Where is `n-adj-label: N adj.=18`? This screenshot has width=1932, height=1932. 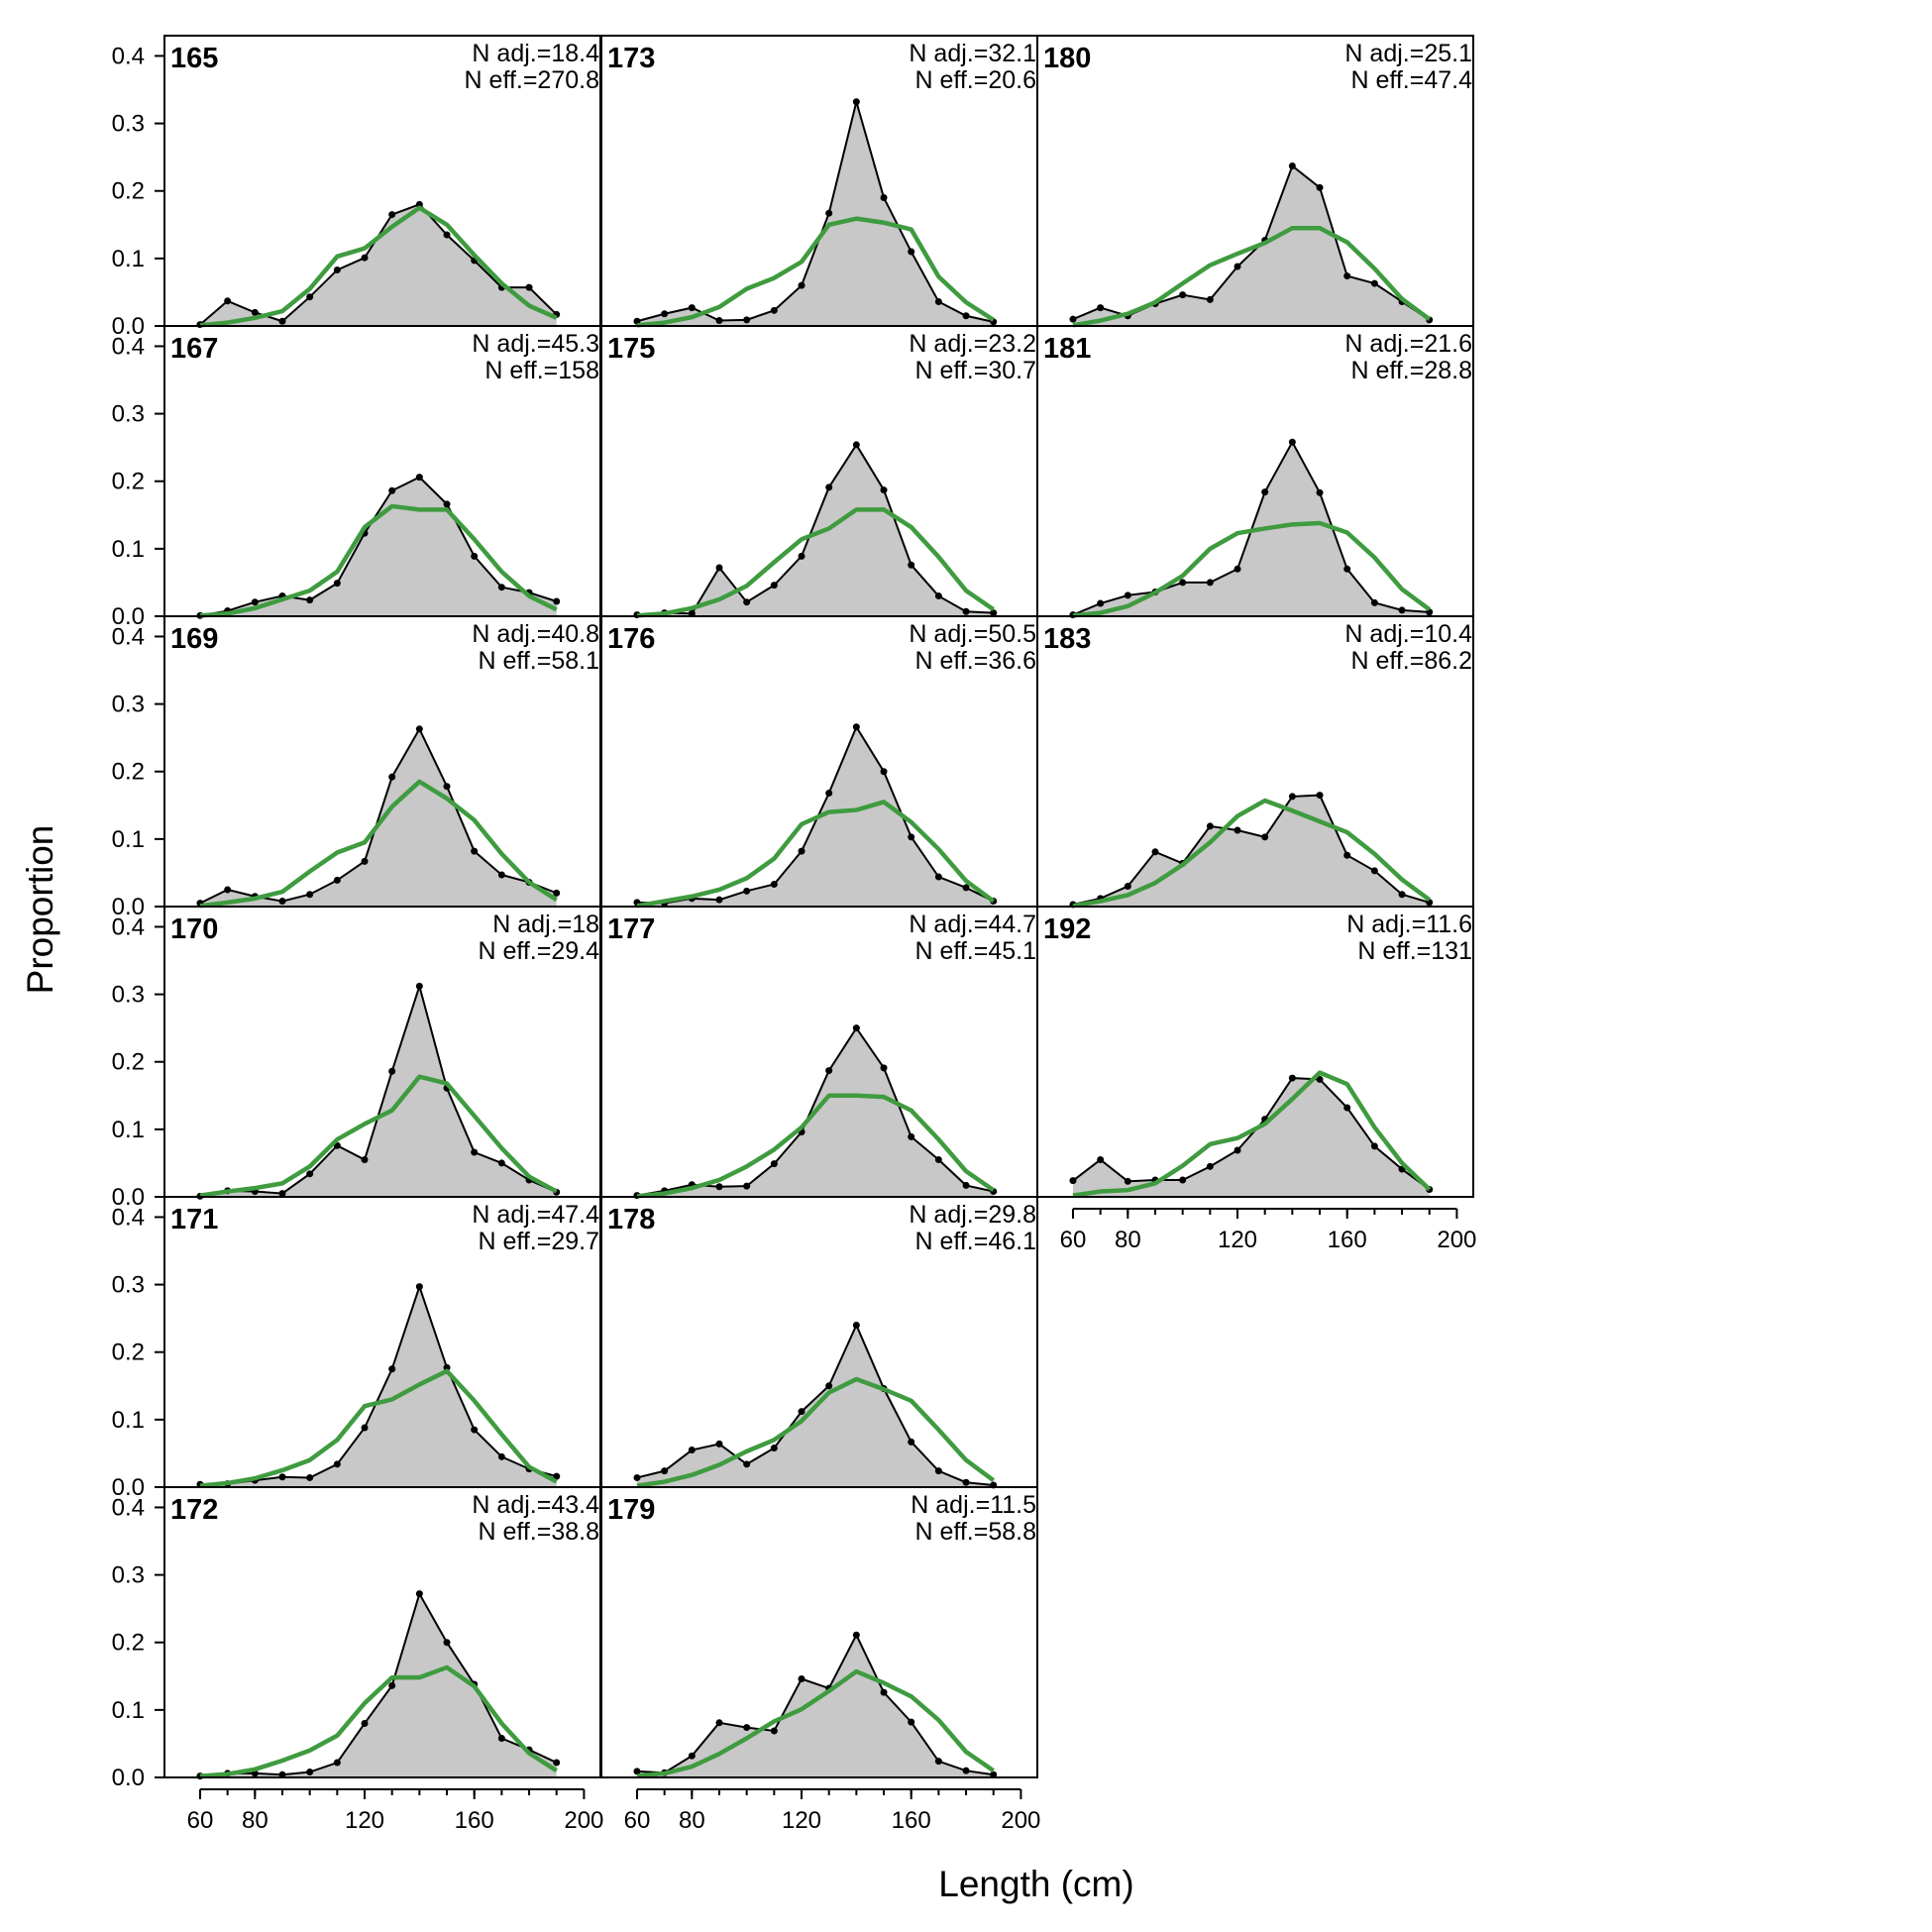
n-adj-label: N adj.=18 is located at coordinates (546, 925).